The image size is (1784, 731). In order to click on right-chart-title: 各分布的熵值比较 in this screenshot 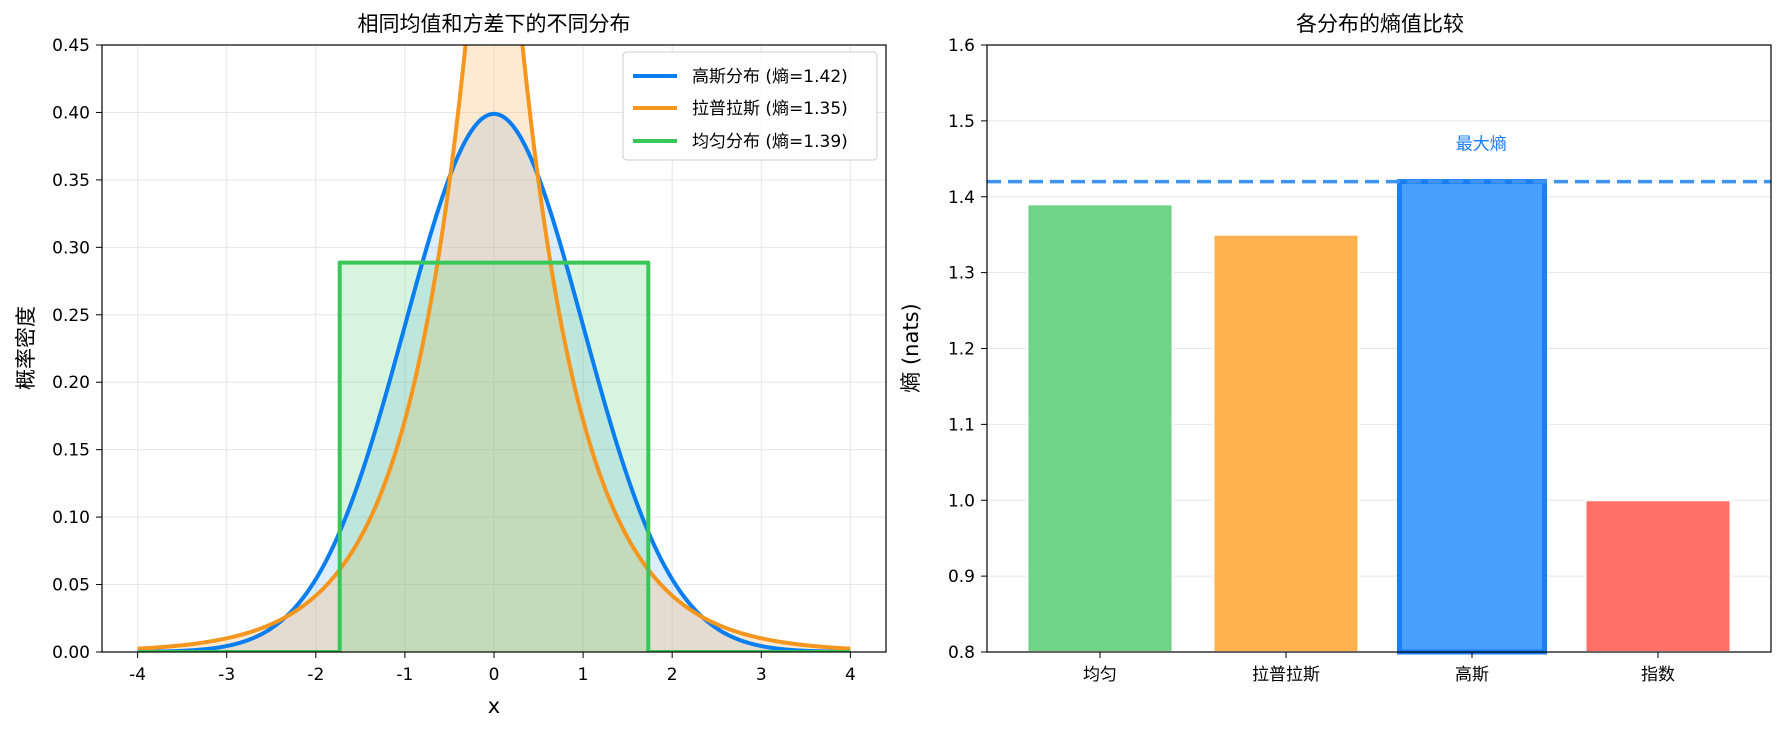, I will do `click(1380, 24)`.